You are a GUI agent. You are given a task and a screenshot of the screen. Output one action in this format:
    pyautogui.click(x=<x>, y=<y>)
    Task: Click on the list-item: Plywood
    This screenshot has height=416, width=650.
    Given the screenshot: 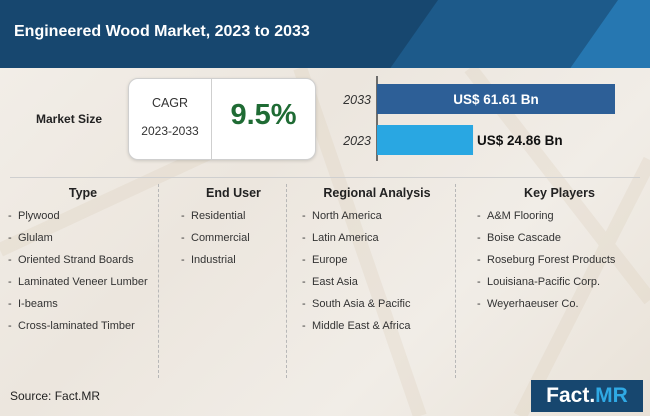 What is the action you would take?
    pyautogui.click(x=83, y=216)
    